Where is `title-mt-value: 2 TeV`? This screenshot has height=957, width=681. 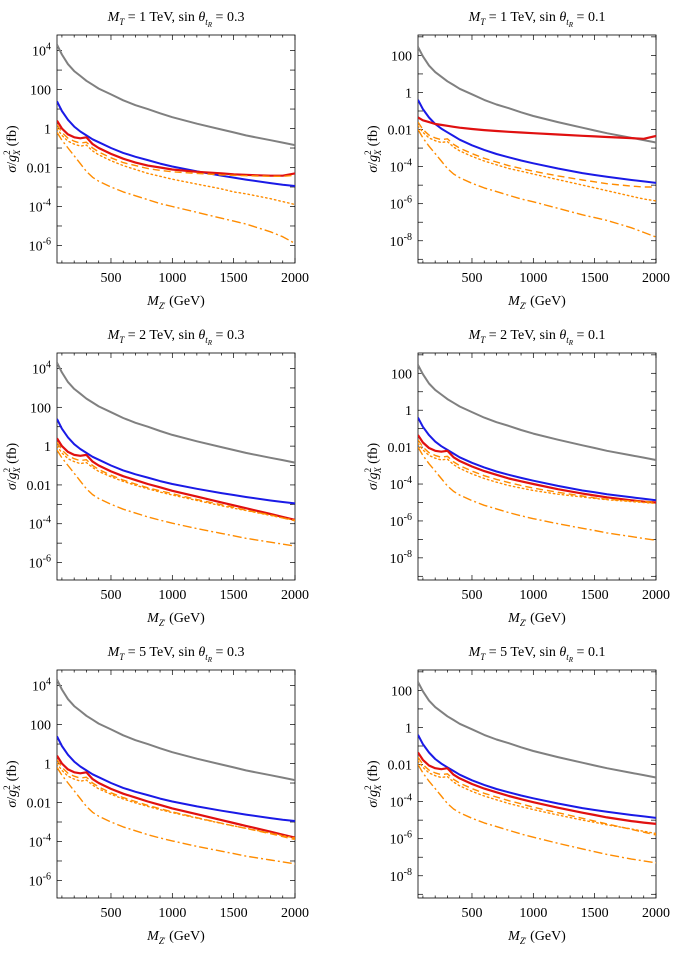 title-mt-value: 2 TeV is located at coordinates (517, 335).